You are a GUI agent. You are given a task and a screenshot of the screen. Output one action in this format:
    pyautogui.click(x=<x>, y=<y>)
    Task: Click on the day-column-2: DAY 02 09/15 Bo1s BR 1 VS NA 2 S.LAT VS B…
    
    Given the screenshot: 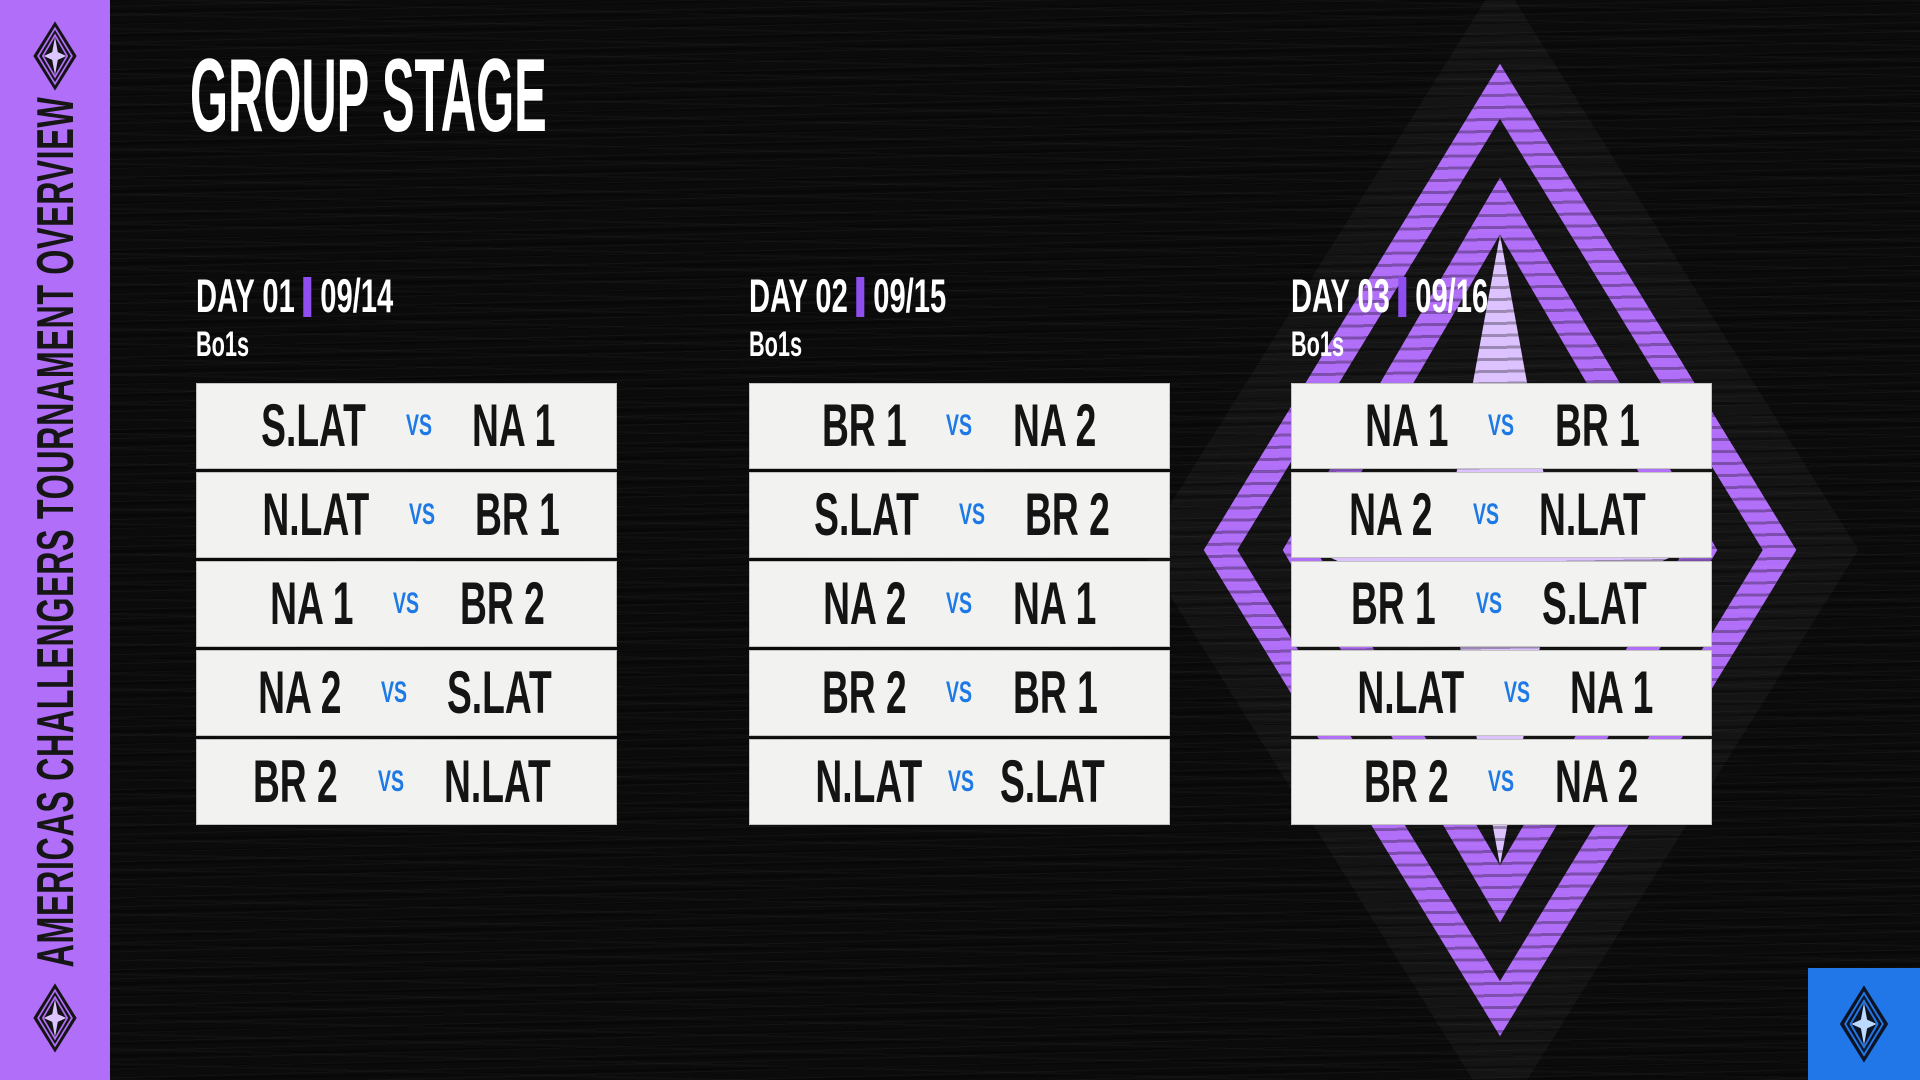 What is the action you would take?
    pyautogui.click(x=959, y=550)
    